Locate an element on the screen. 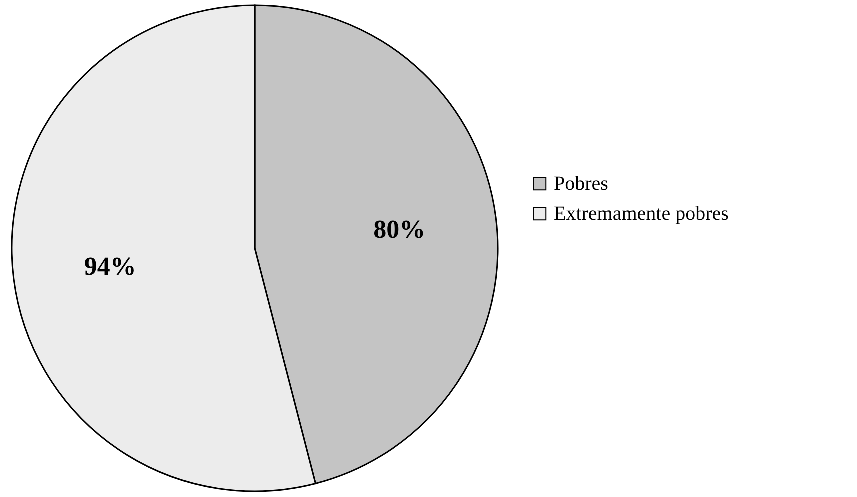  legend-label: Pobres is located at coordinates (581, 183).